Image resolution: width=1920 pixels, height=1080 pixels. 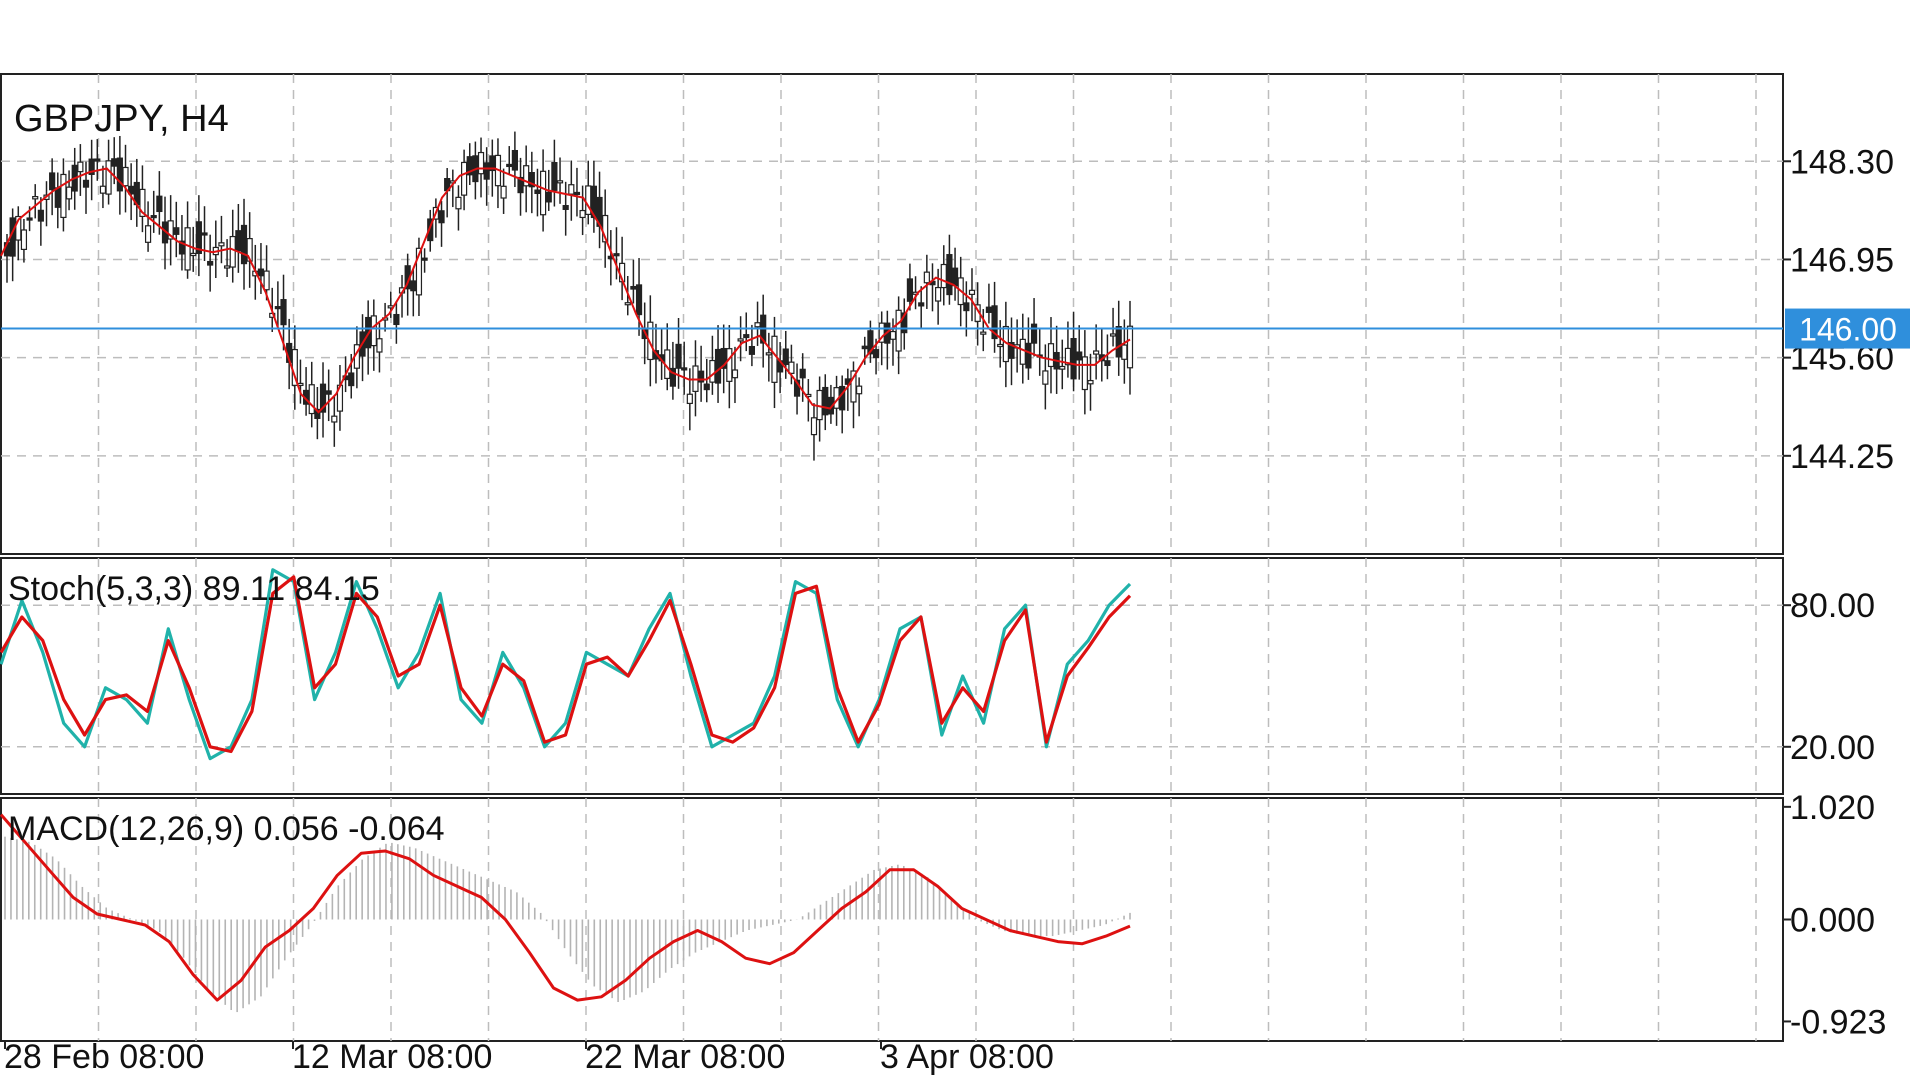 What do you see at coordinates (194, 589) in the screenshot?
I see `stoch-title: Stoch(5,3,3) 89.11 84.15` at bounding box center [194, 589].